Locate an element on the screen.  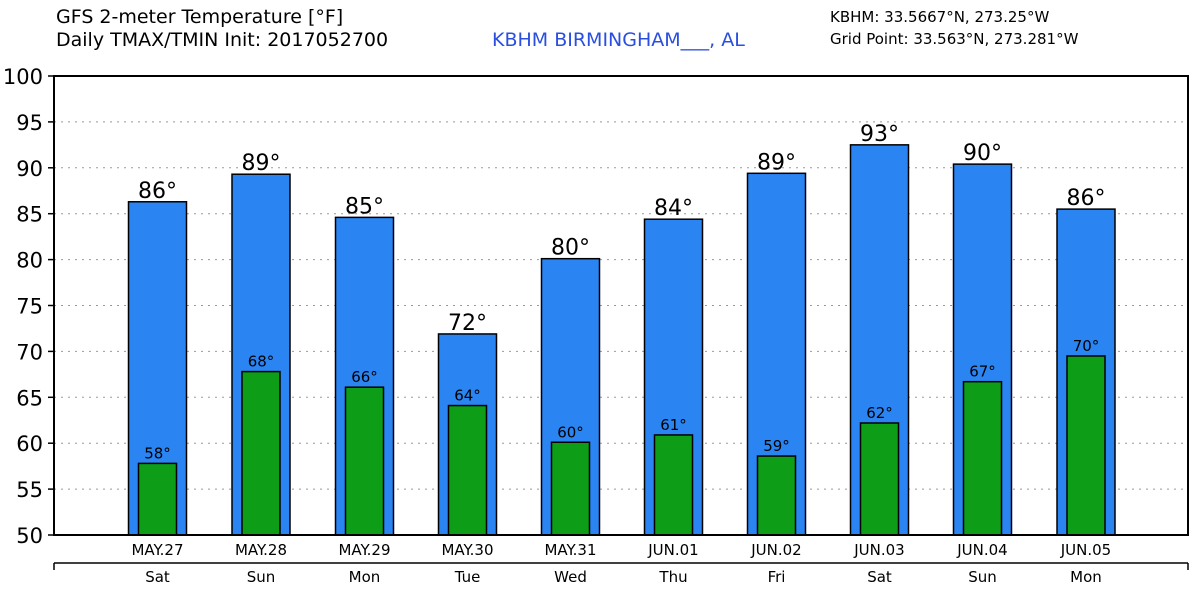
tmin-data-label: 70° is located at coordinates (1086, 346).